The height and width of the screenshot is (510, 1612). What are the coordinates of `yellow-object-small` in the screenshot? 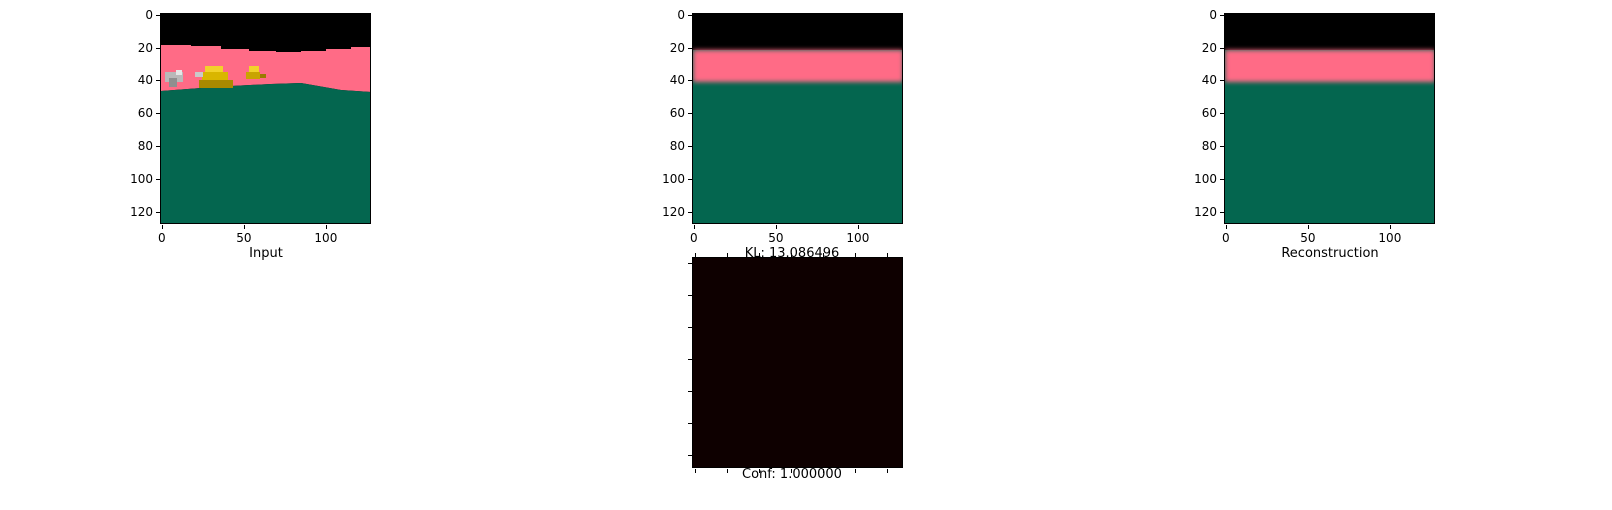 It's located at (256, 72).